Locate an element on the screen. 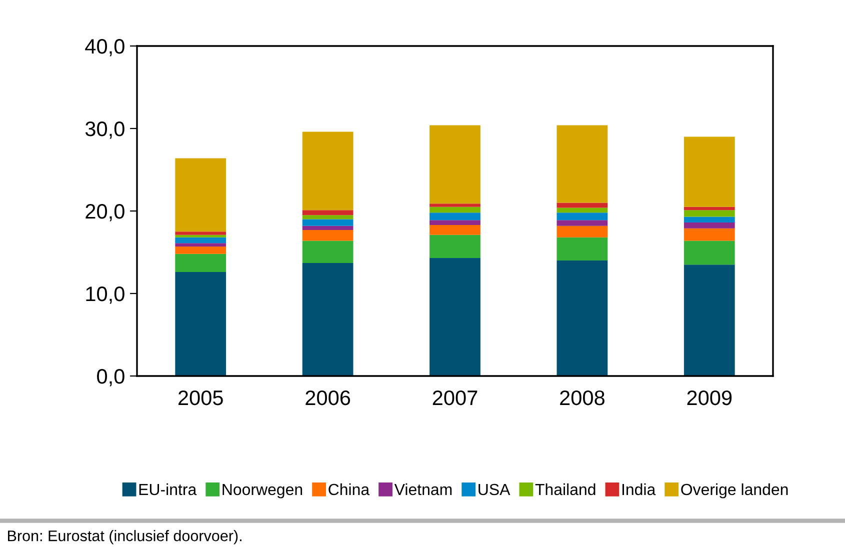 The width and height of the screenshot is (845, 547). legend-label: USA is located at coordinates (494, 490).